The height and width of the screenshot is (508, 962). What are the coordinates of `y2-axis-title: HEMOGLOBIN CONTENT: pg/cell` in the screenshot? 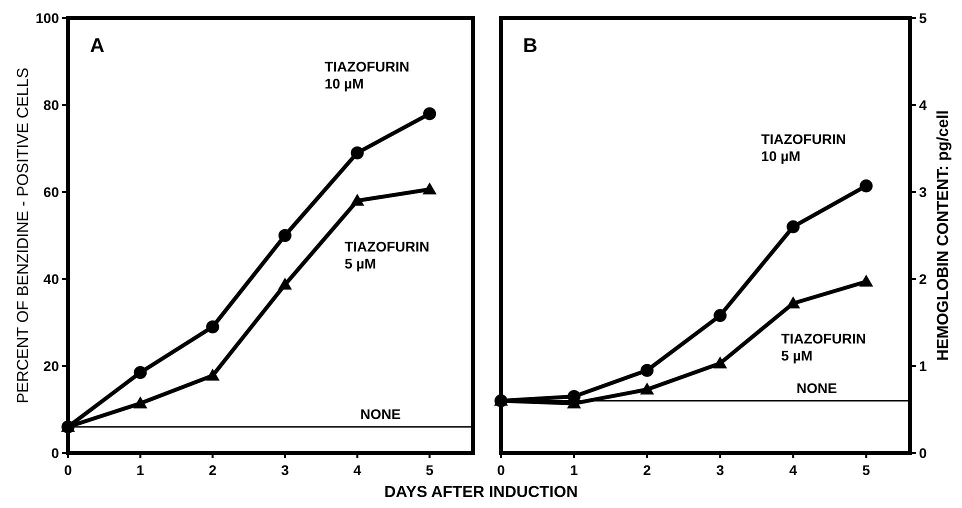 It's located at (943, 235).